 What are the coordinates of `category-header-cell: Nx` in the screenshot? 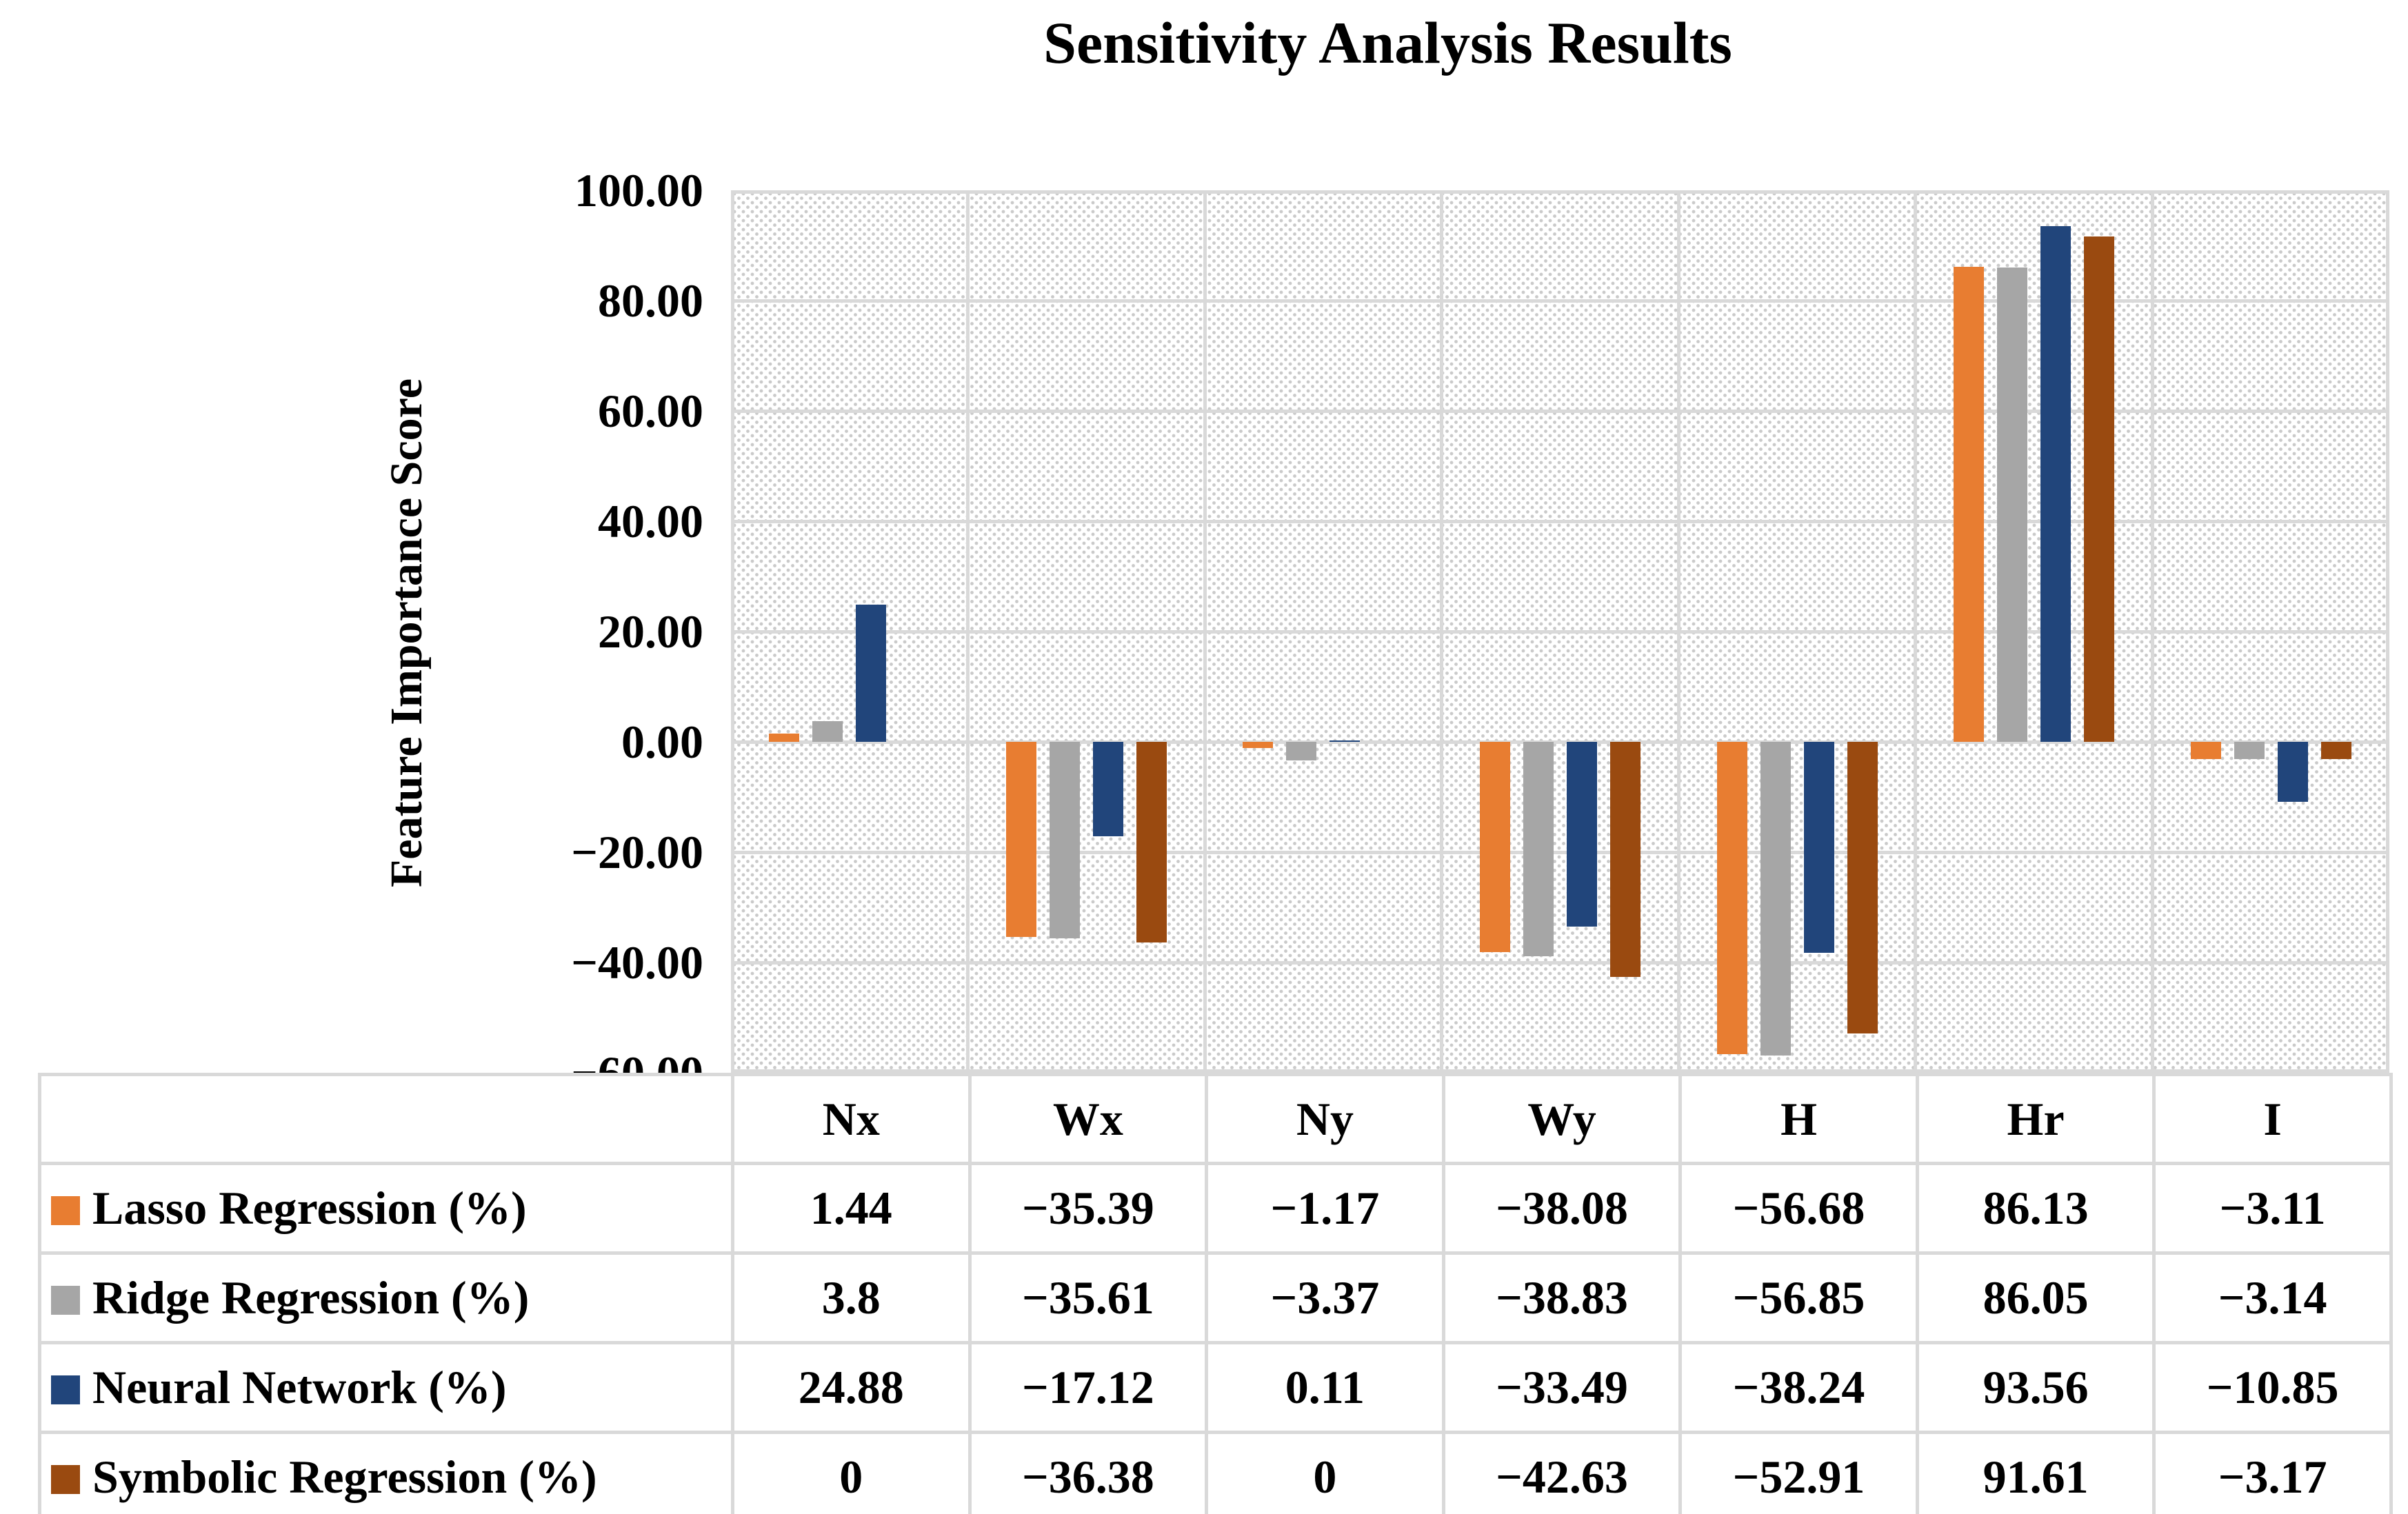 It's located at (851, 1119).